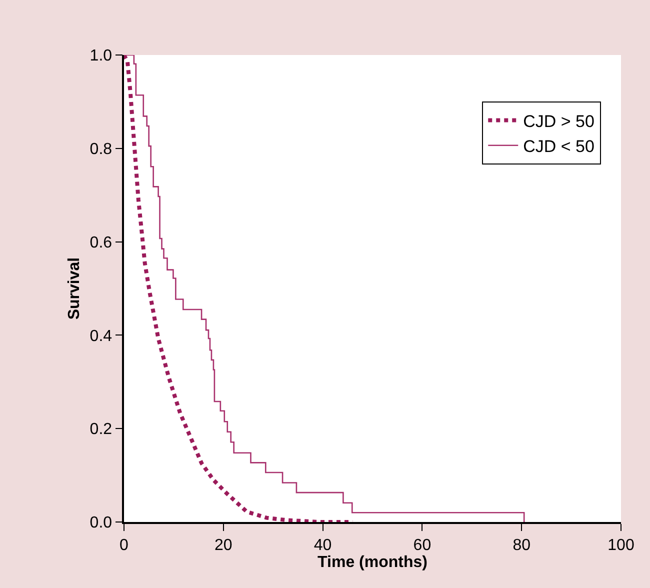 Image resolution: width=650 pixels, height=588 pixels. I want to click on y-tick-label: 0.4, so click(101, 336).